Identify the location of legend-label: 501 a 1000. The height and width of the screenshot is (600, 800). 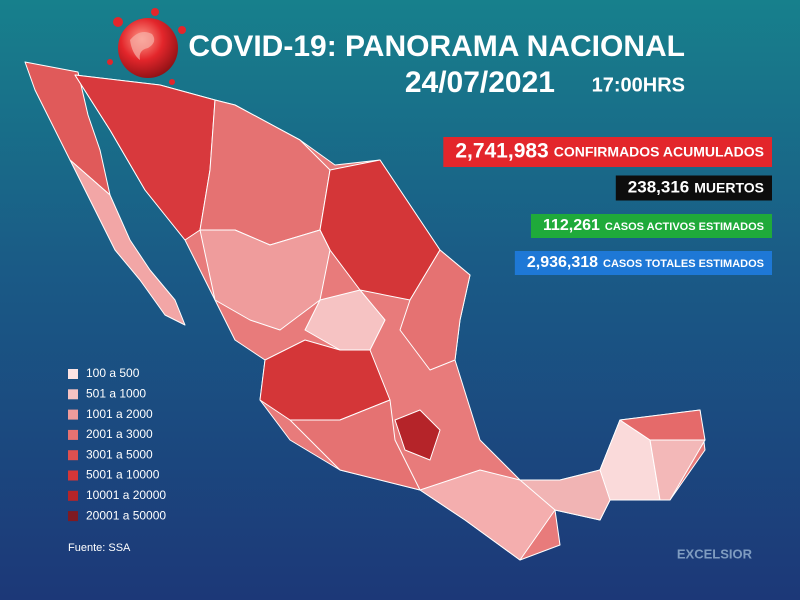
(116, 393).